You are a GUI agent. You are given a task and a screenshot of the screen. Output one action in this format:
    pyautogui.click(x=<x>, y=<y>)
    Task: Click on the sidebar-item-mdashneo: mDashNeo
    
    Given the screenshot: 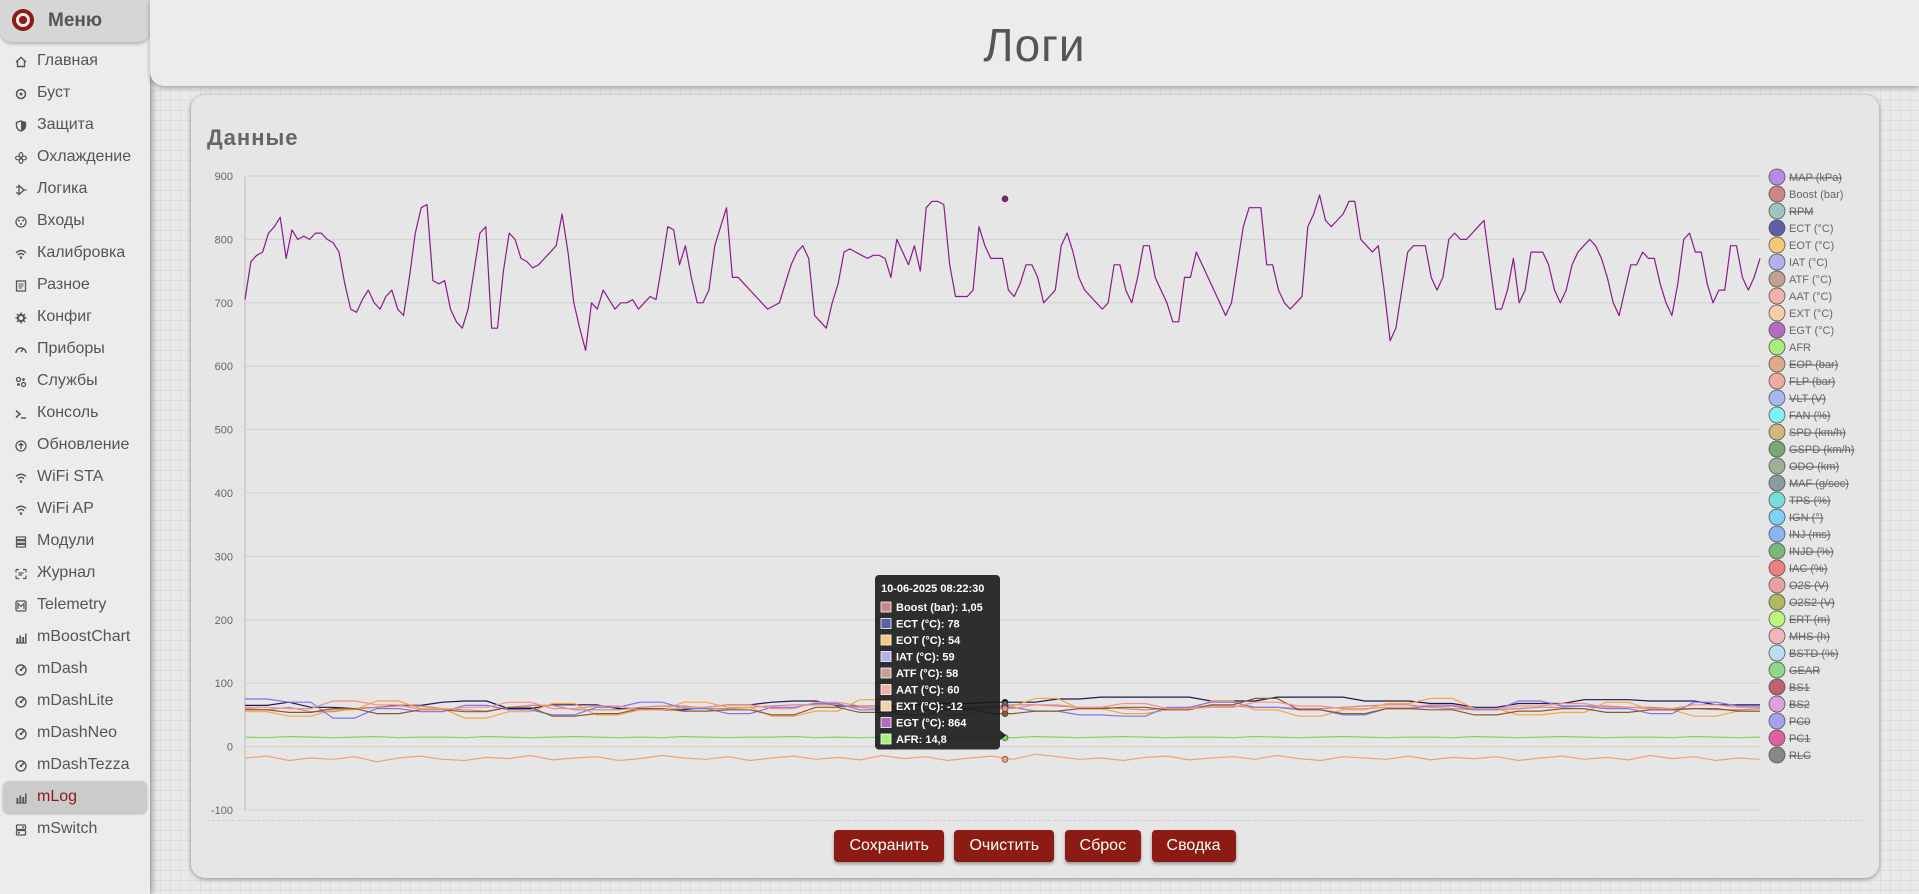 What is the action you would take?
    pyautogui.click(x=75, y=733)
    